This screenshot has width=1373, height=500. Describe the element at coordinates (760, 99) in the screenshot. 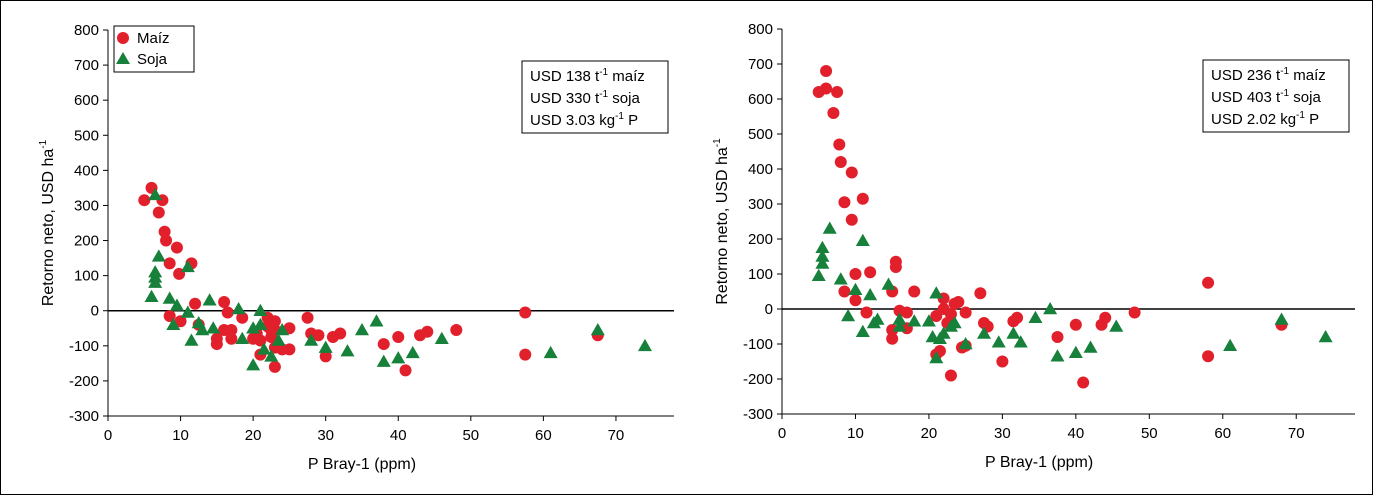

I see `y-tick-label: 600` at that location.